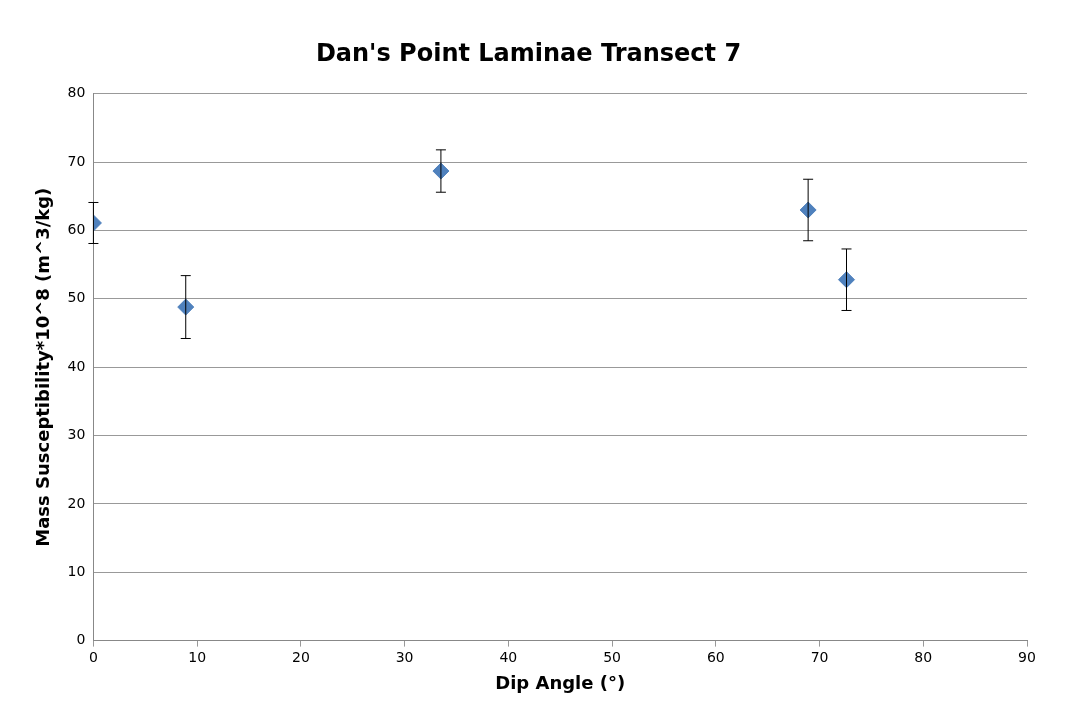 The width and height of the screenshot is (1067, 719). What do you see at coordinates (923, 656) in the screenshot?
I see `x-tick-label: 80` at bounding box center [923, 656].